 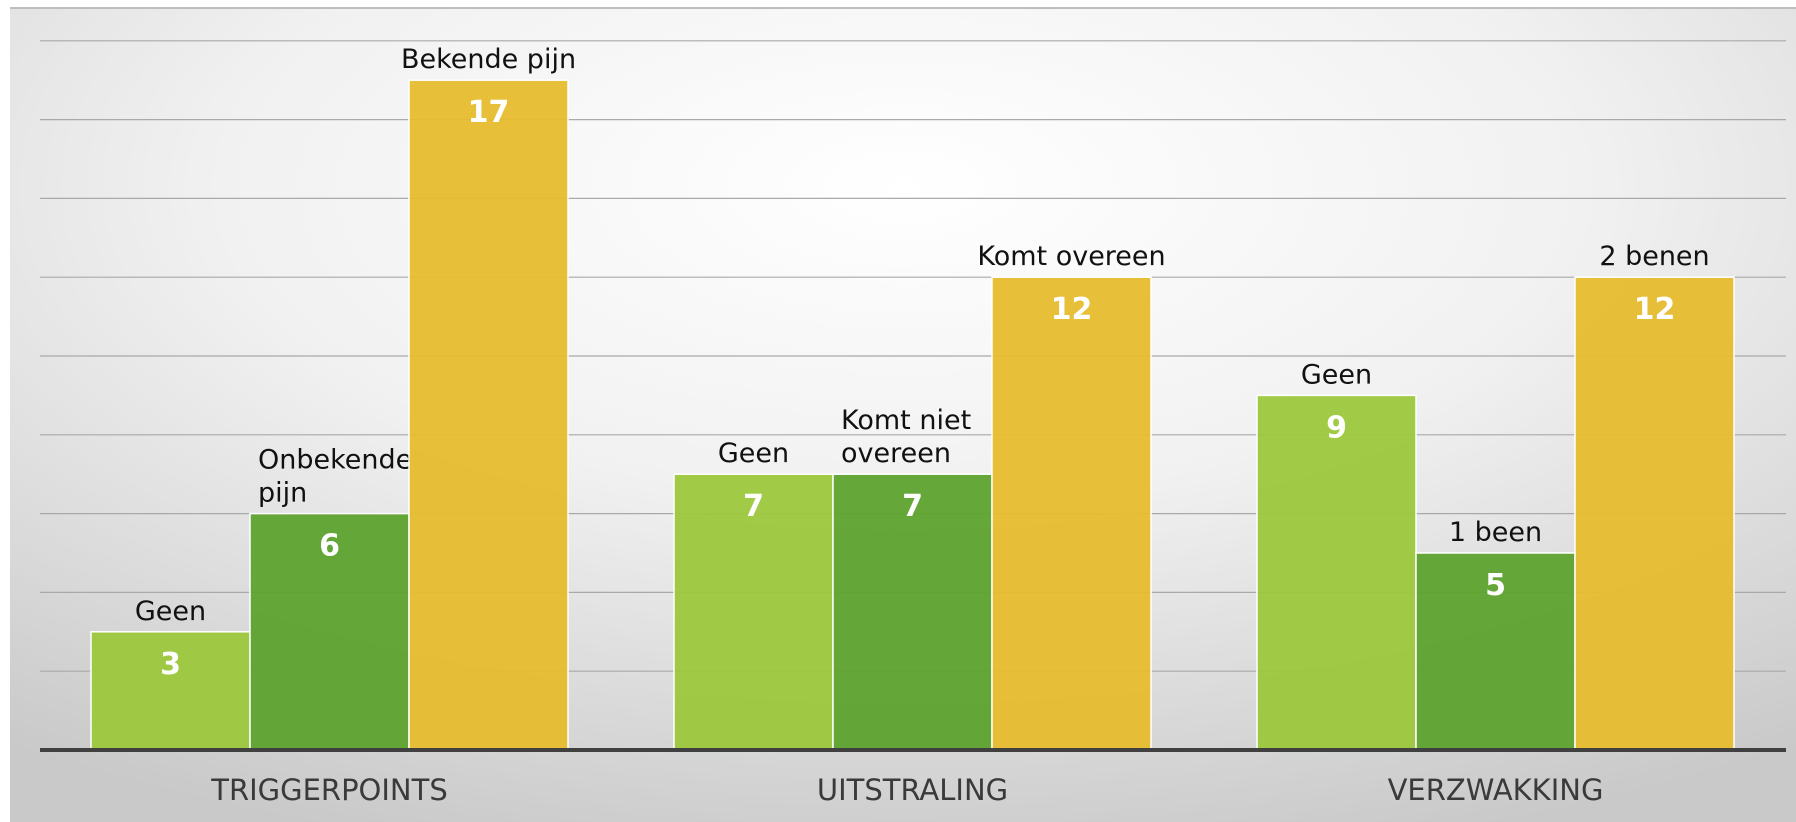 What do you see at coordinates (912, 790) in the screenshot?
I see `category-tick-label: UITSTRALING` at bounding box center [912, 790].